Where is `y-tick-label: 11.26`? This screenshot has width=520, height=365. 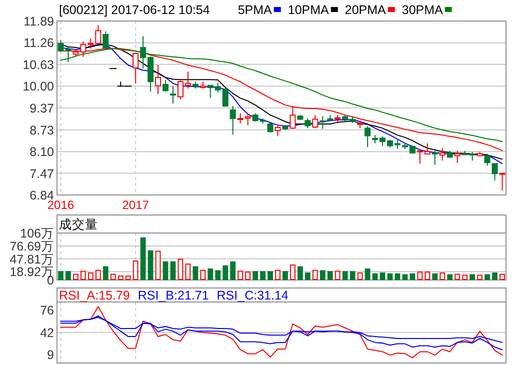 y-tick-label: 11.26 is located at coordinates (39, 43).